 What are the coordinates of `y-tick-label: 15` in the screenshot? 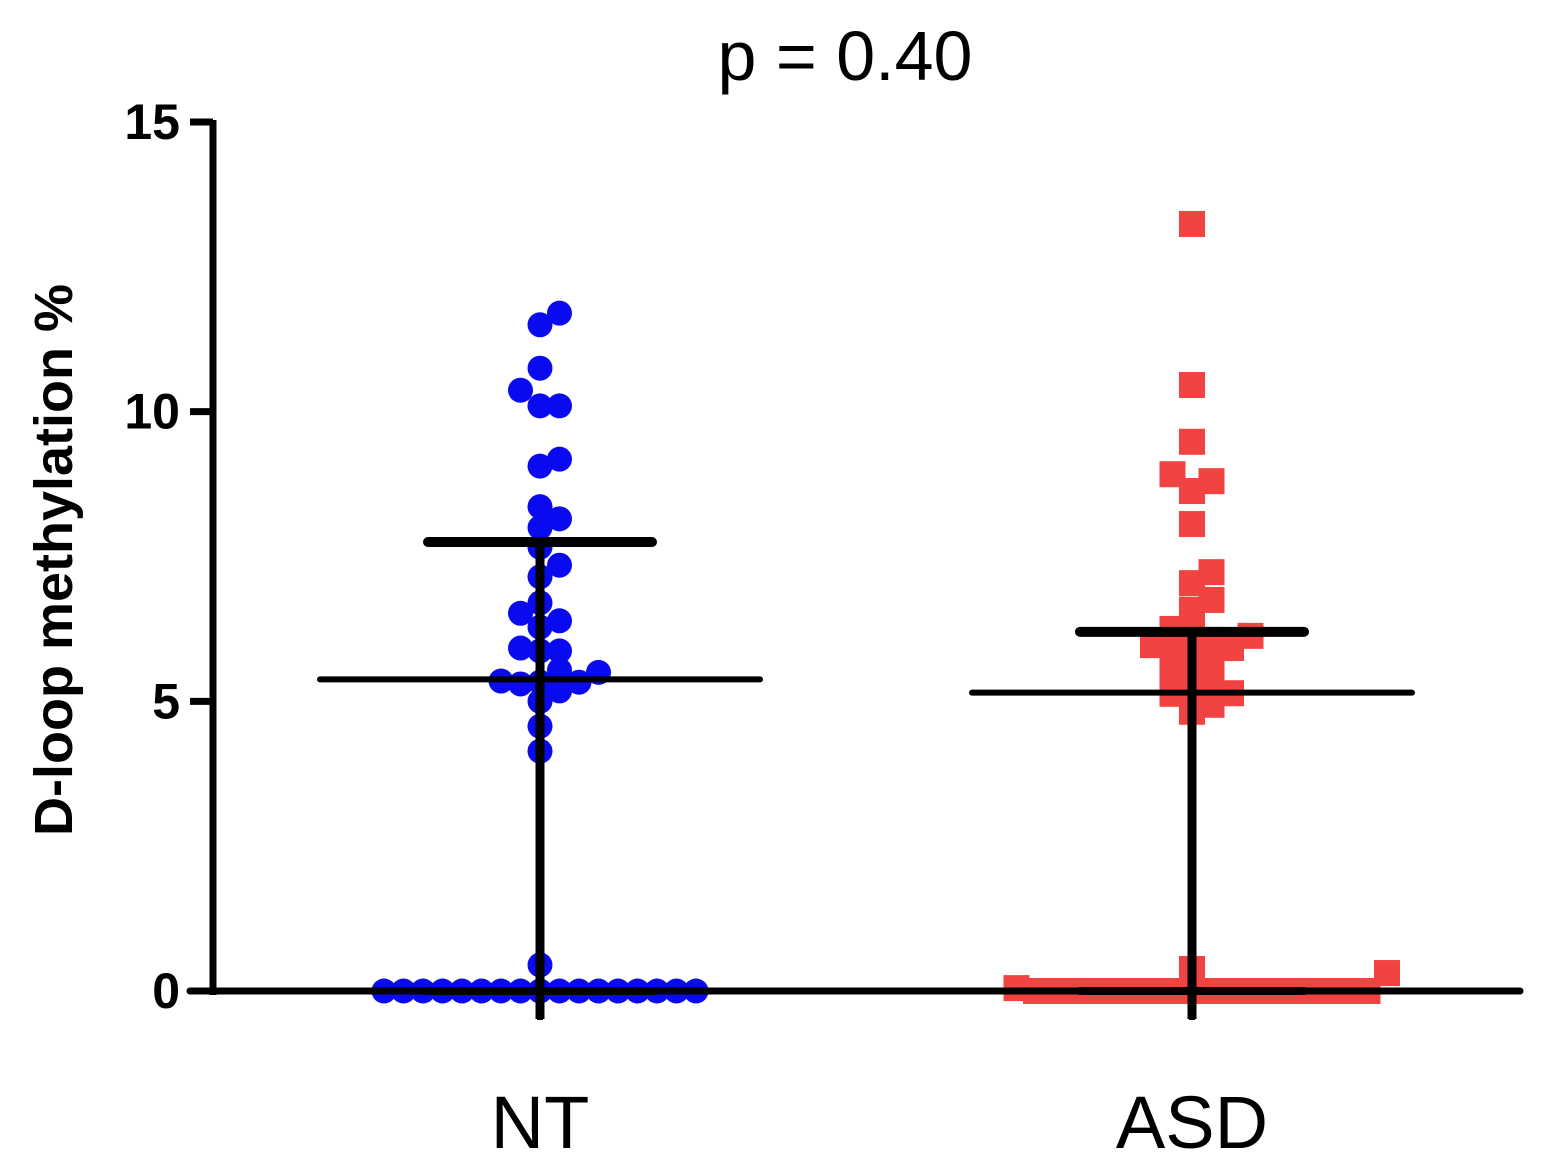 It's located at (152, 122).